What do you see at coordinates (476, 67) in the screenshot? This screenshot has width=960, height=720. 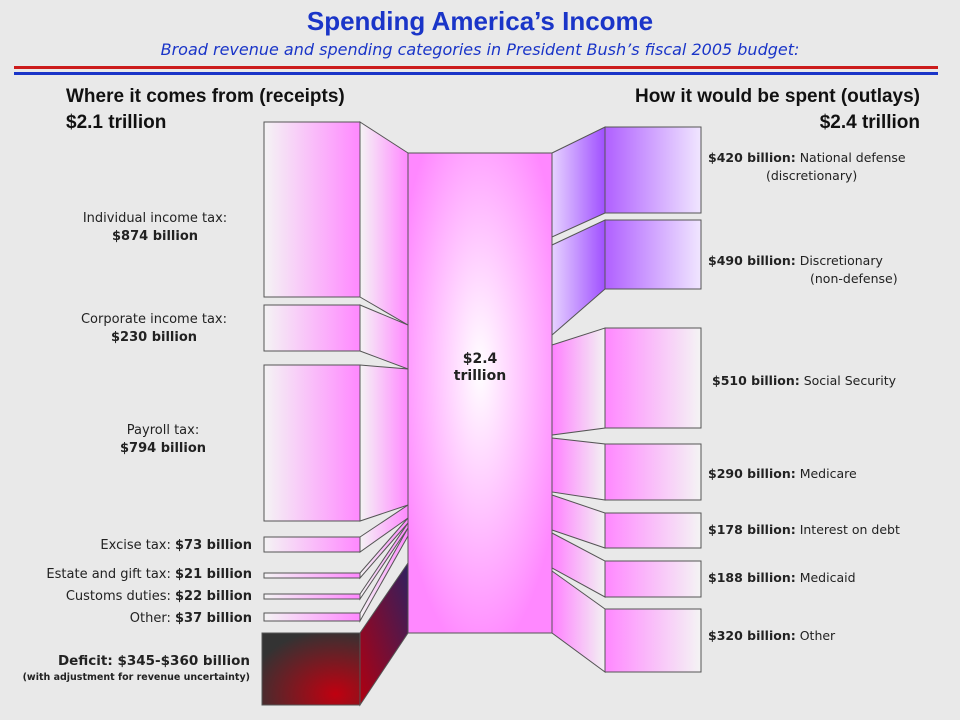 I see `red-stripe` at bounding box center [476, 67].